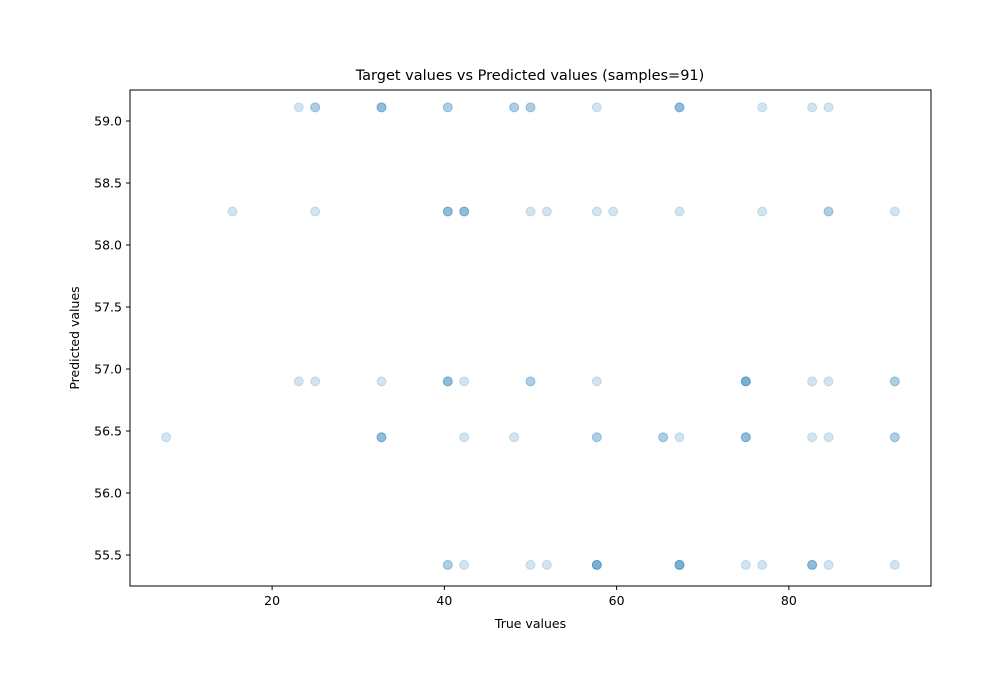 This screenshot has height=700, width=1000. What do you see at coordinates (108, 183) in the screenshot?
I see `y-tick-label: 58.5` at bounding box center [108, 183].